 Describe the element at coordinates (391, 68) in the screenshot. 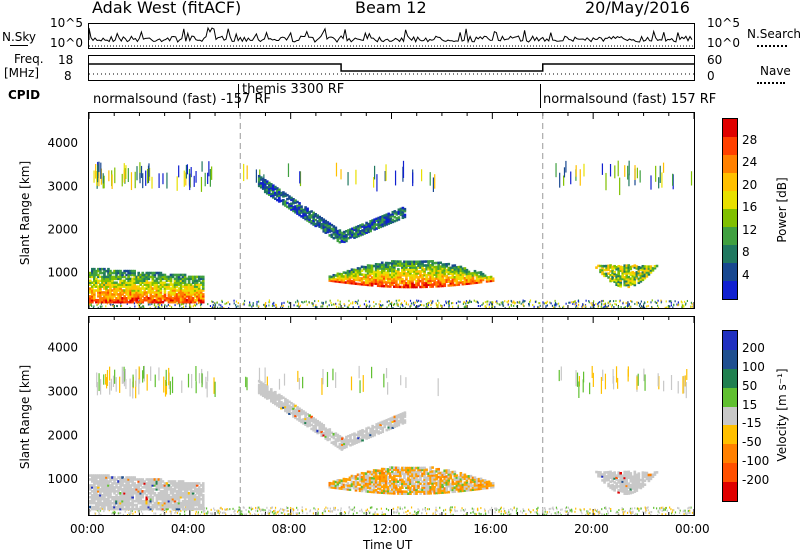

I see `freq-panel` at that location.